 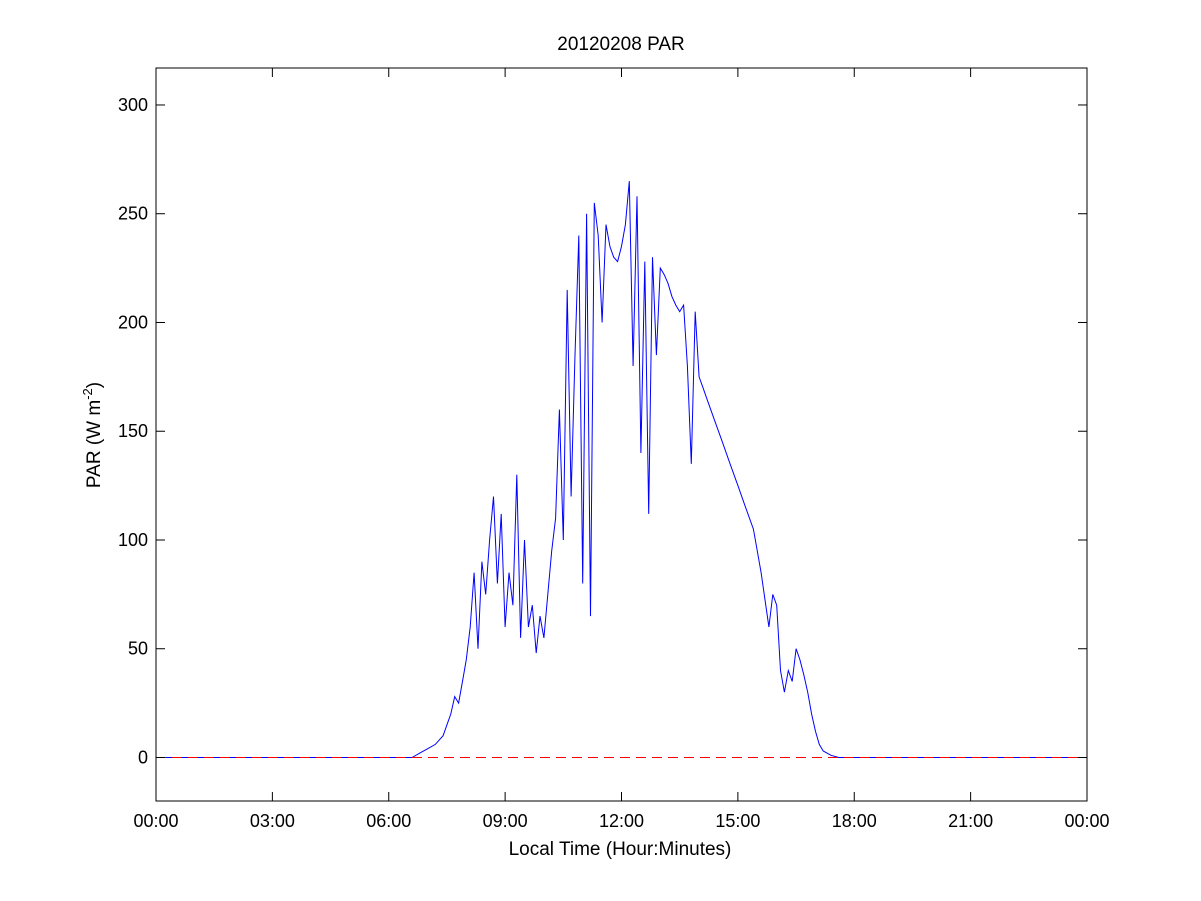 What do you see at coordinates (133, 322) in the screenshot?
I see `y-tick-label: 200` at bounding box center [133, 322].